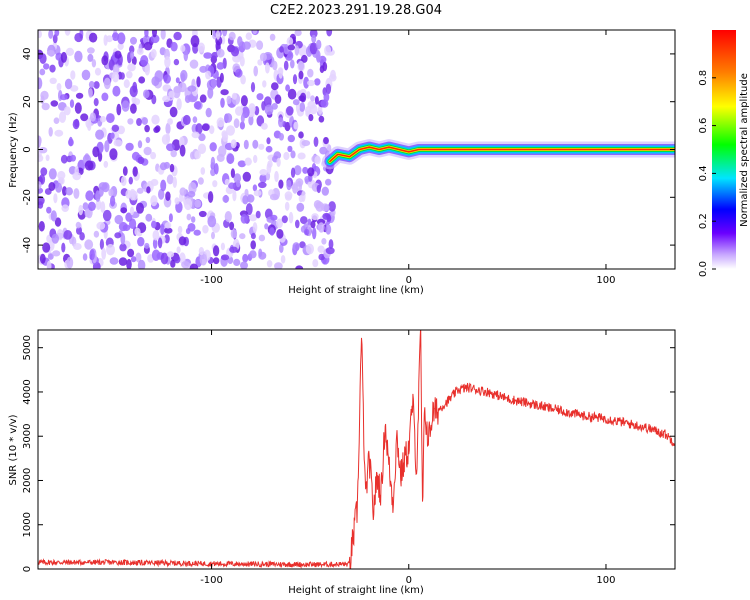 Image resolution: width=750 pixels, height=600 pixels. Describe the element at coordinates (703, 269) in the screenshot. I see `colorbar-tick-label: 0.0` at that location.